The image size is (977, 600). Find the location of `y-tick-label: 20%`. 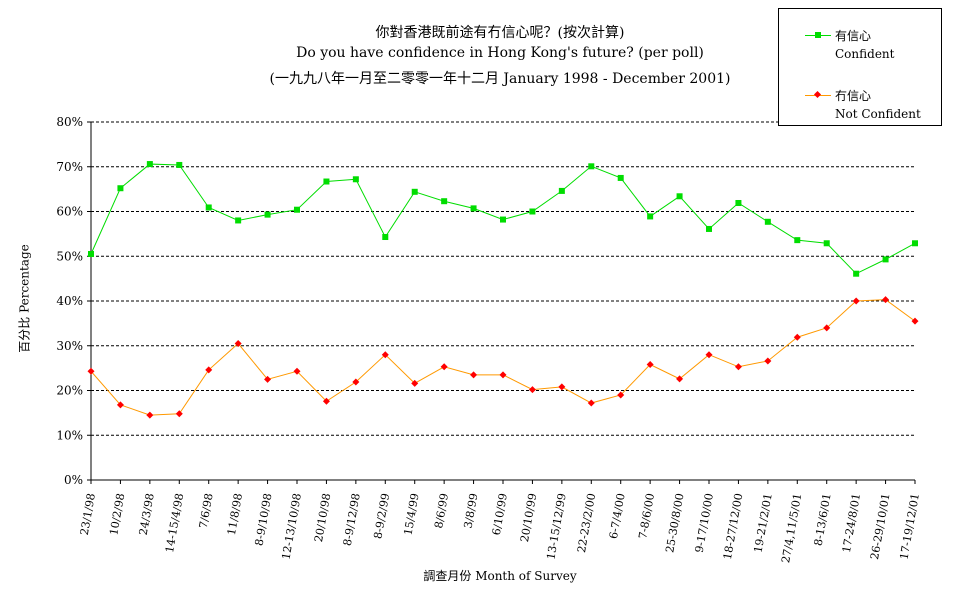

y-tick-label: 20% is located at coordinates (69, 391).